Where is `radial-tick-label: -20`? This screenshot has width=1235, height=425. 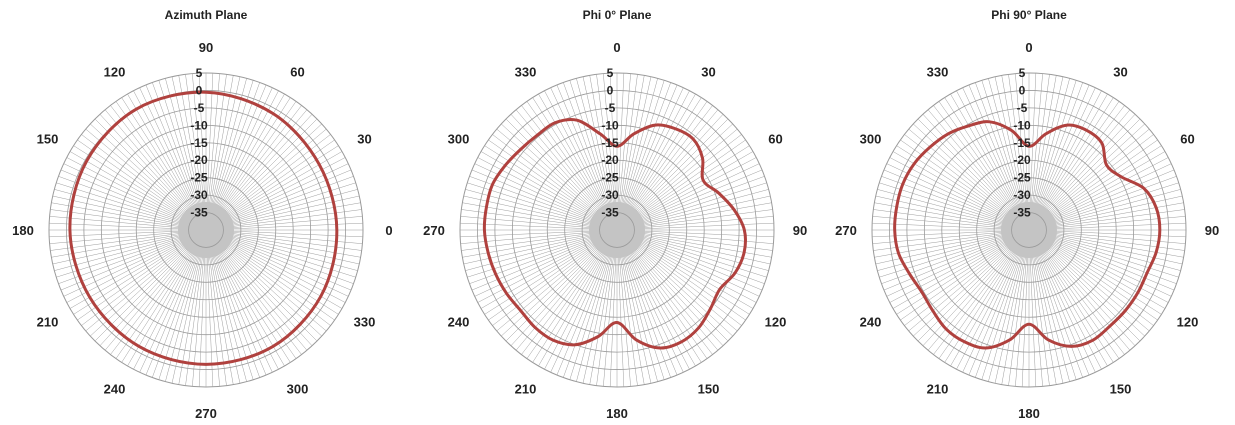
radial-tick-label: -20 is located at coordinates (199, 160).